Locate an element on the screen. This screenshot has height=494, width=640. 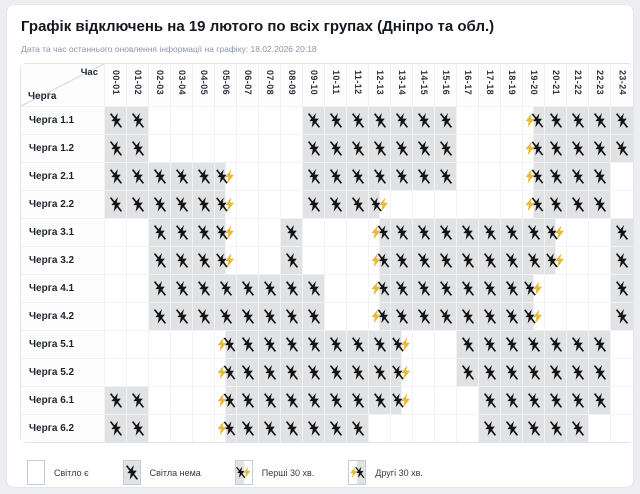
schedule-row: Черга 3.1 is located at coordinates (327, 233).